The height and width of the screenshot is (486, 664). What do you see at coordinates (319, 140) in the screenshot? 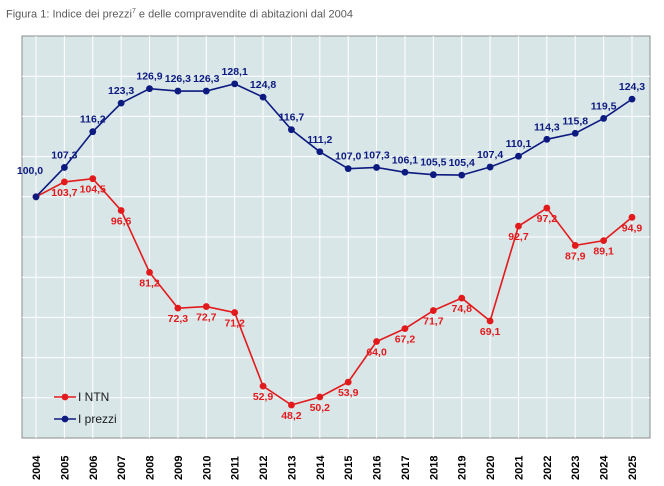
I see `data-label-i-prezzi: 111,2` at bounding box center [319, 140].